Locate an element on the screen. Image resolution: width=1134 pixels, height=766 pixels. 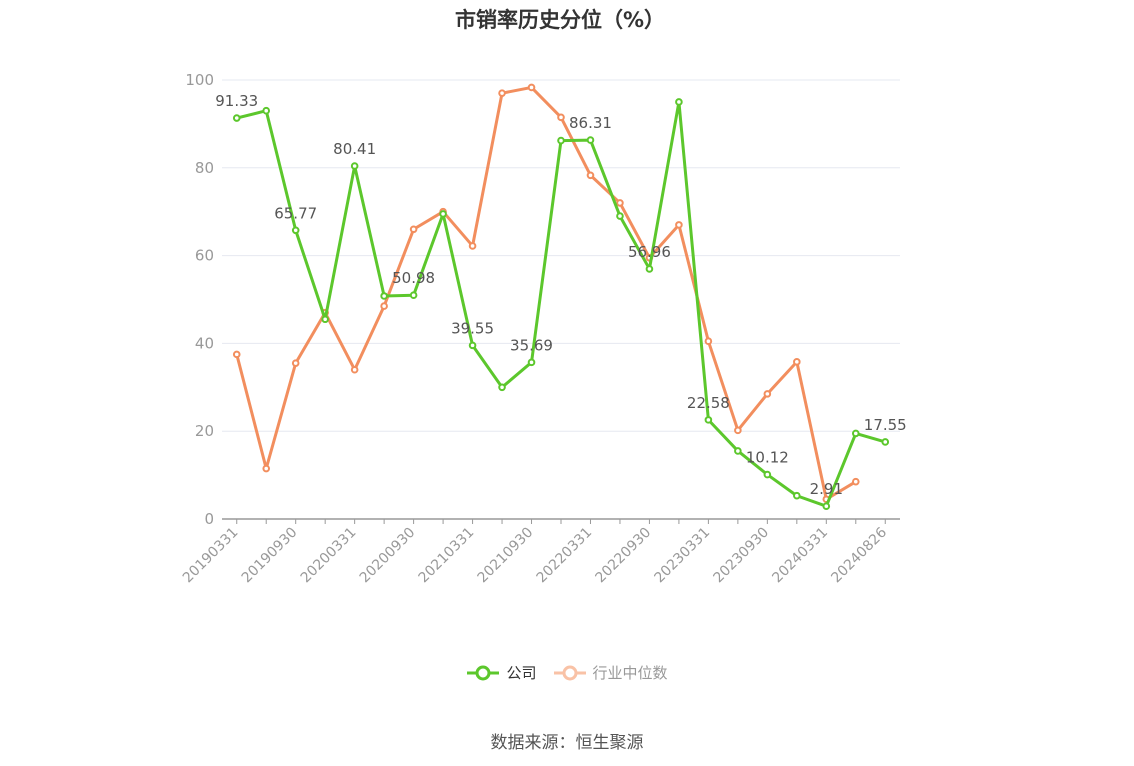
x-tick-label: 20200930 is located at coordinates (388, 556).